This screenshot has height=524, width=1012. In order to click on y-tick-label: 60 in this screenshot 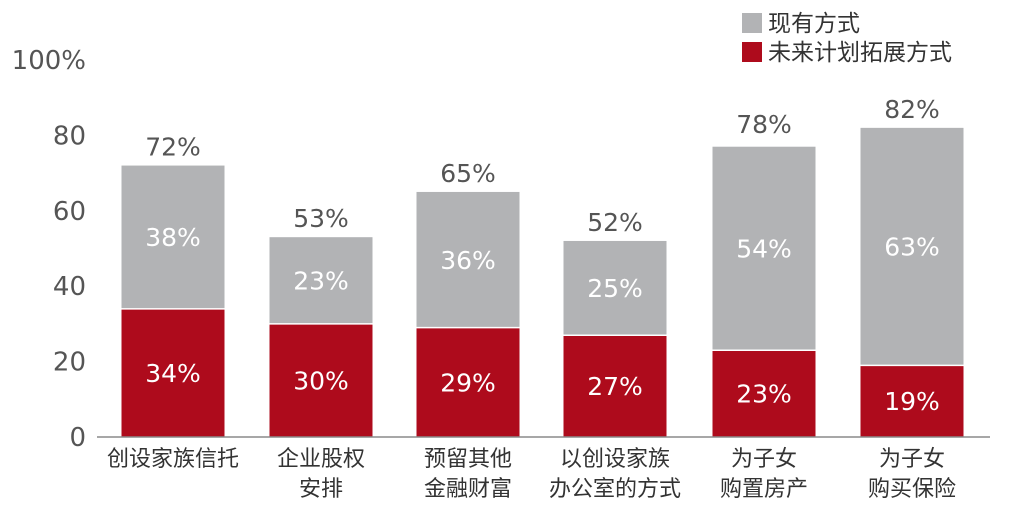, I will do `click(69, 212)`.